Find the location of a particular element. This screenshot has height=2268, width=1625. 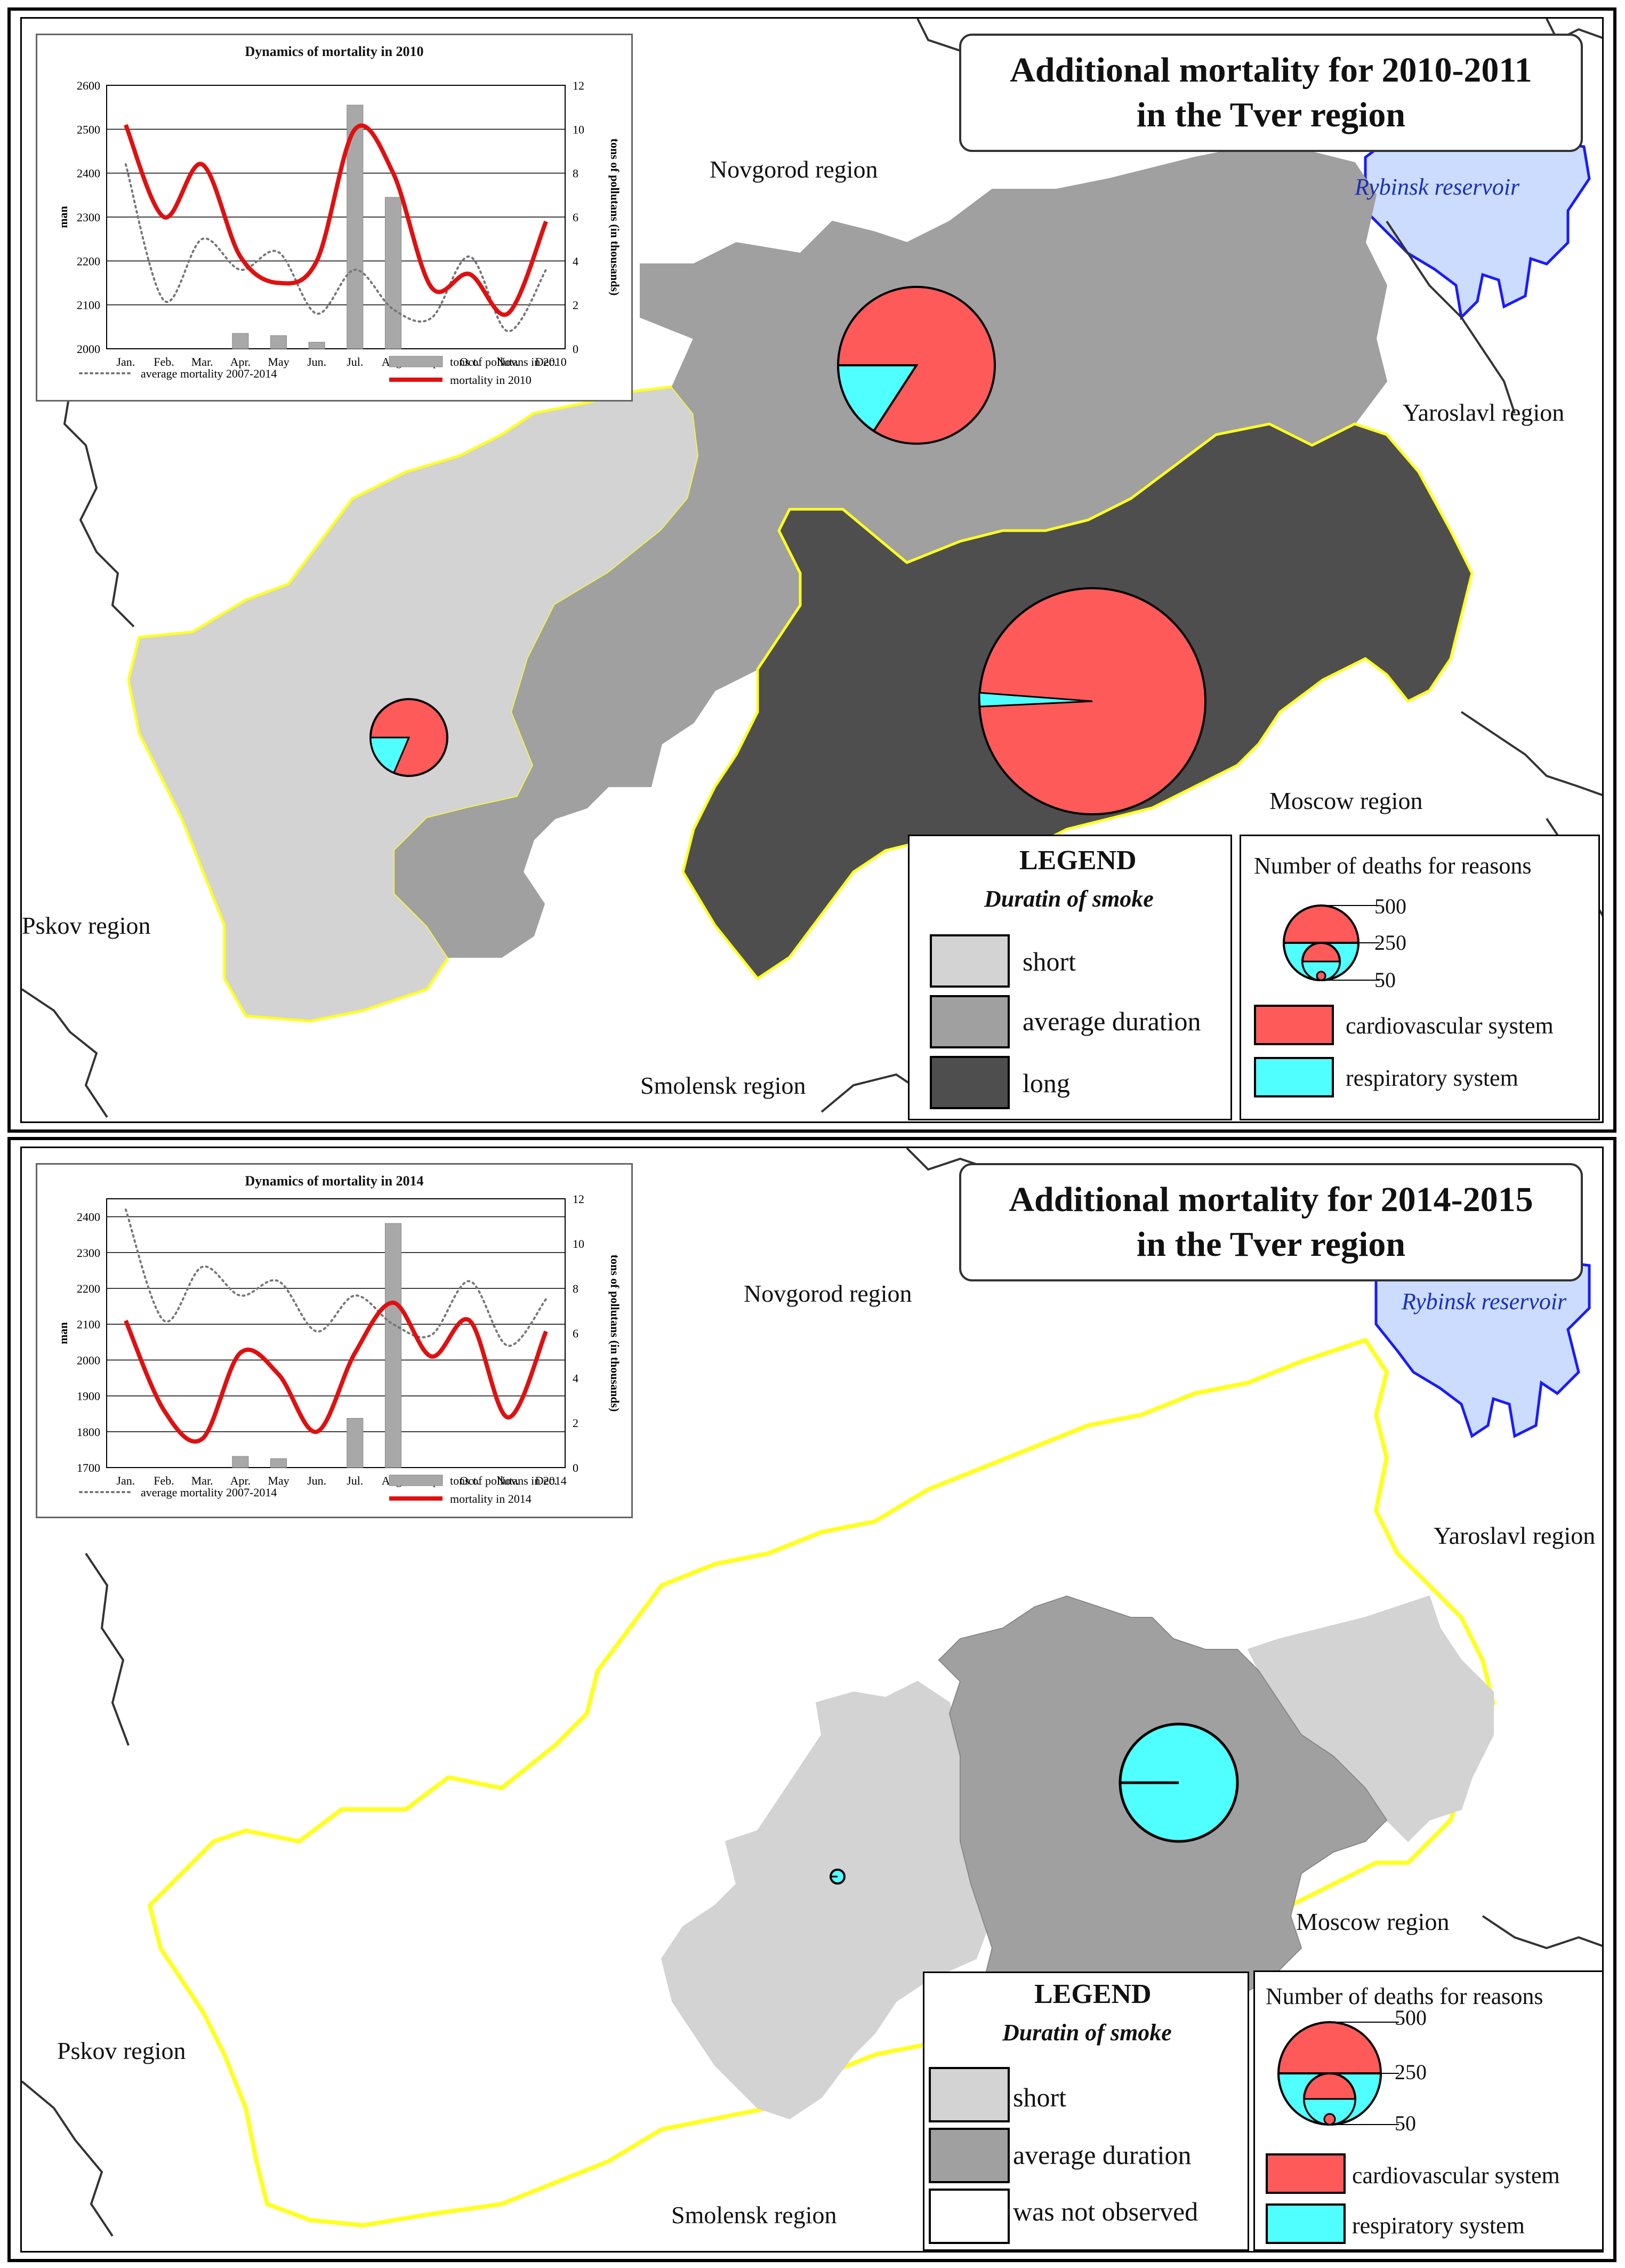

size-symbol is located at coordinates (1331, 942).